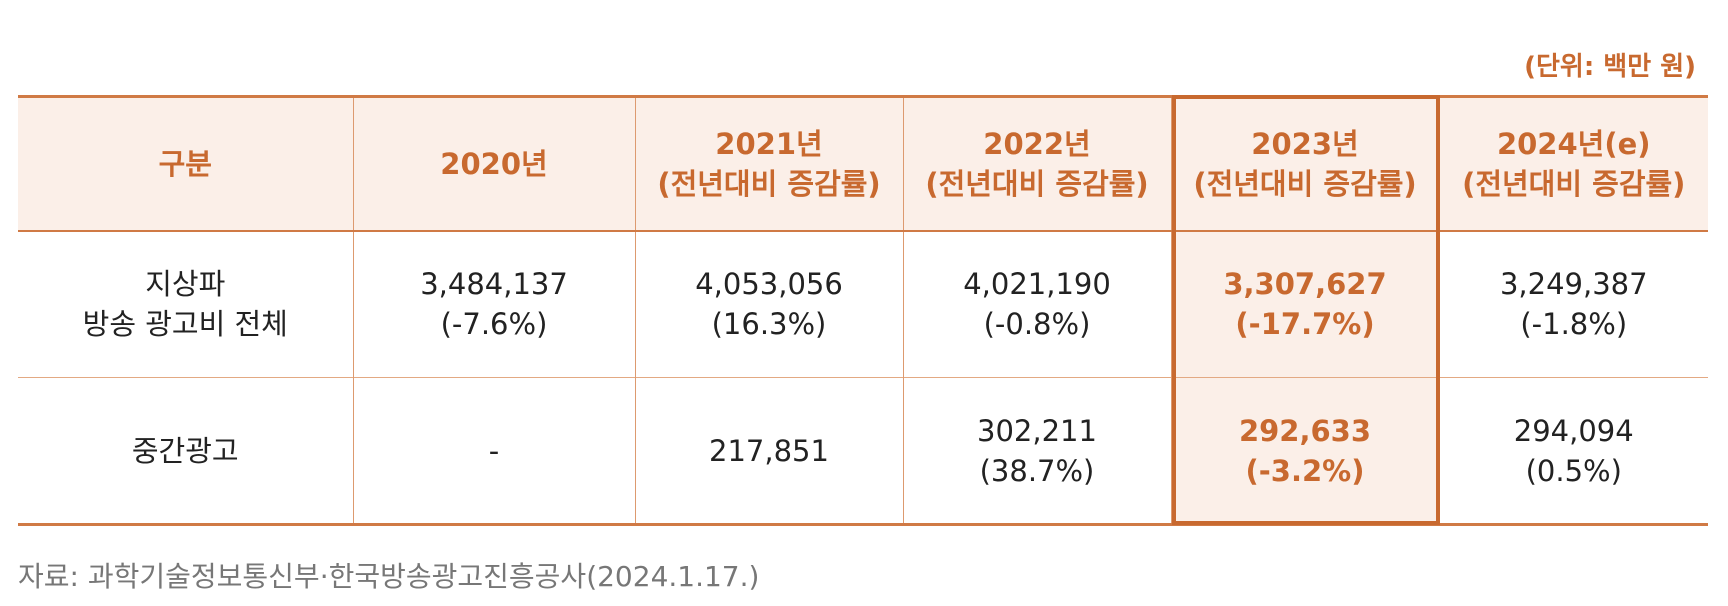  What do you see at coordinates (1573, 284) in the screenshot?
I see `cell-value: 3,249,387` at bounding box center [1573, 284].